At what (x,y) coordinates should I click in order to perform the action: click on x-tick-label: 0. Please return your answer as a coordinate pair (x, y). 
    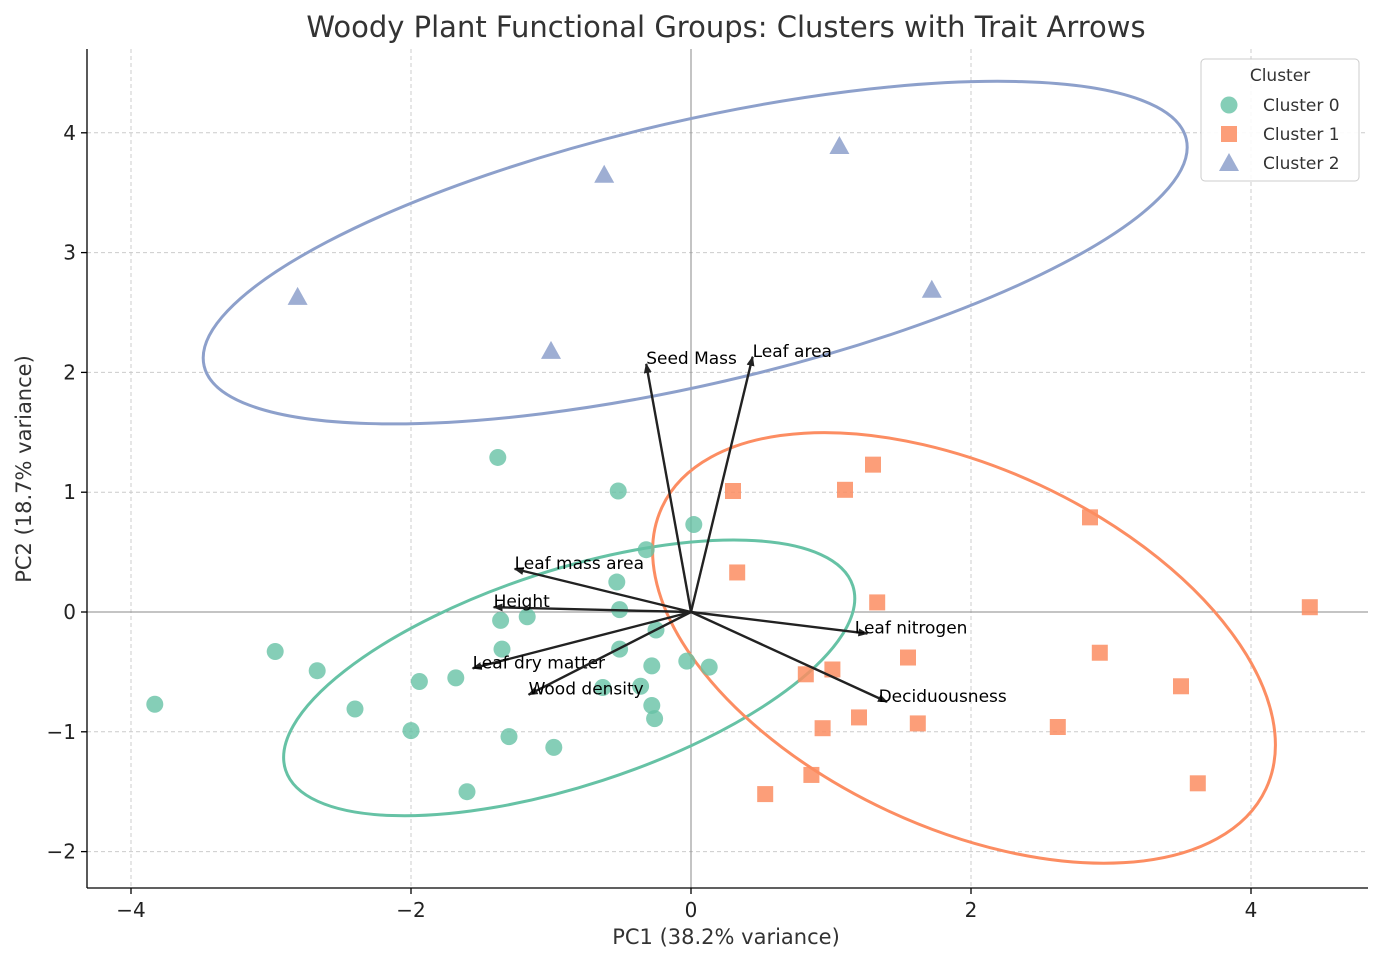
    Looking at the image, I should click on (691, 910).